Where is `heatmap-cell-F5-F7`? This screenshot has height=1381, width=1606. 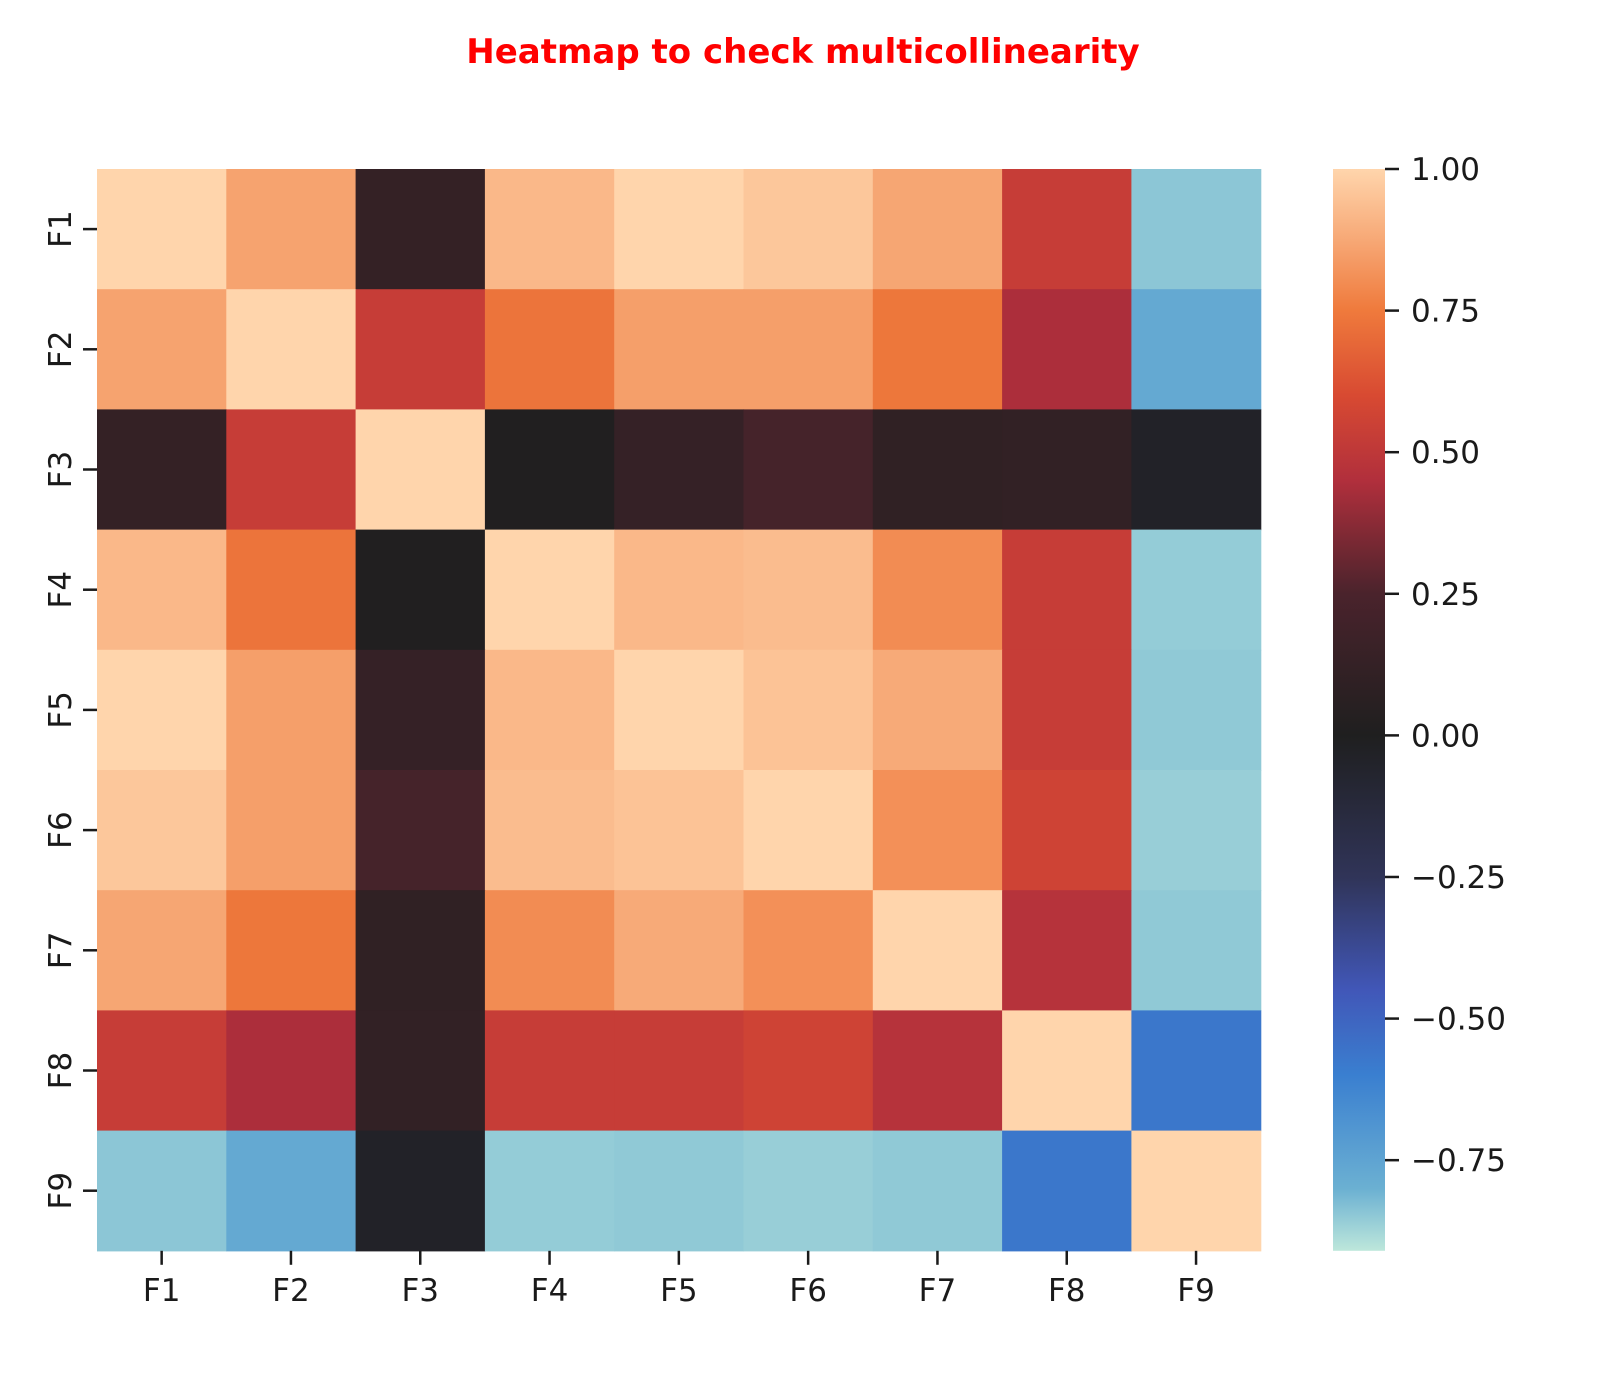 heatmap-cell-F5-F7 is located at coordinates (937, 710).